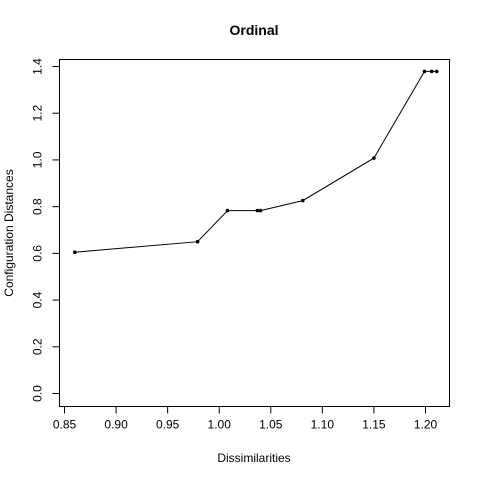 The image size is (480, 480). I want to click on y-axis: 0.0 0.2 0.4 0.6 0.8 1.0 1.2 1.4, so click(45, 230).